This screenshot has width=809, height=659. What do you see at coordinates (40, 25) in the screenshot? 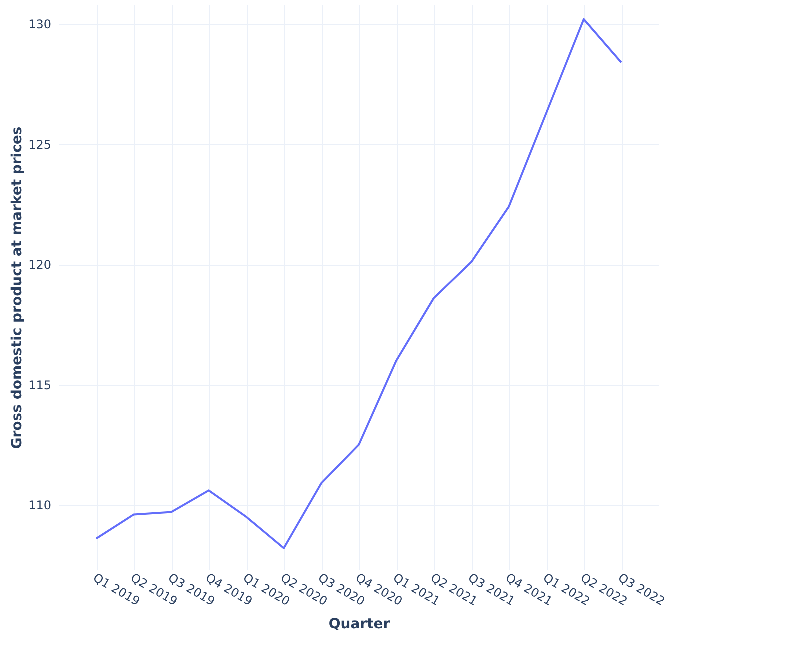
I see `y-tick-label: 130` at bounding box center [40, 25].